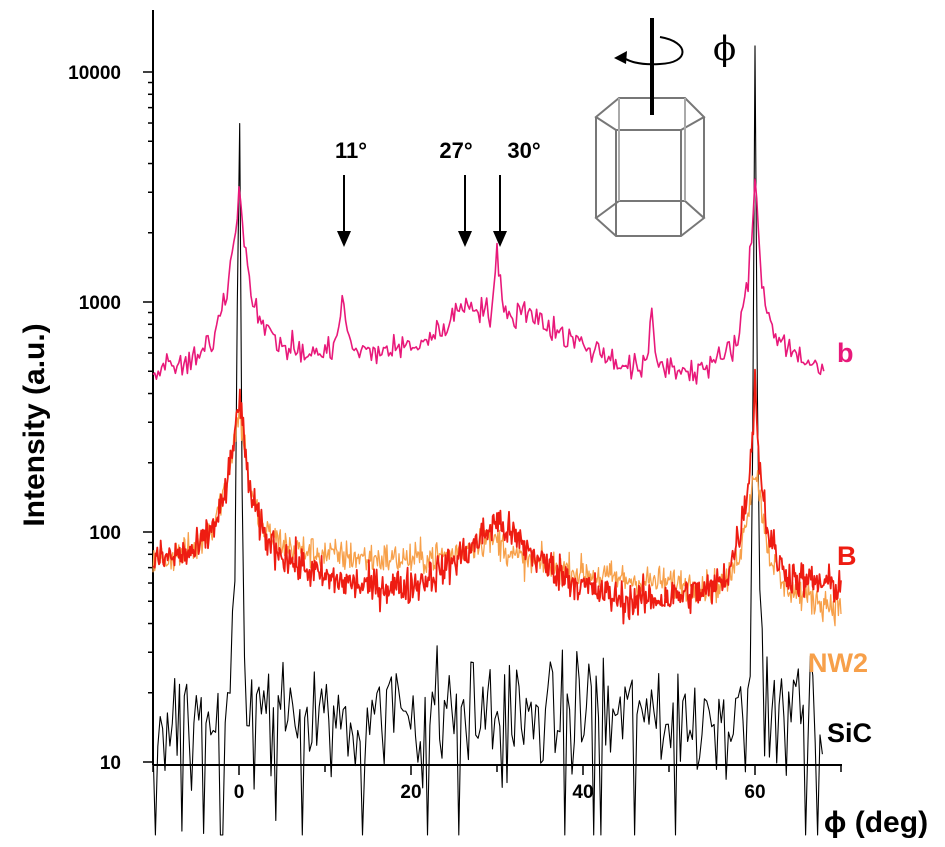 This screenshot has height=847, width=945. Describe the element at coordinates (847, 556) in the screenshot. I see `series-label-B: B` at that location.